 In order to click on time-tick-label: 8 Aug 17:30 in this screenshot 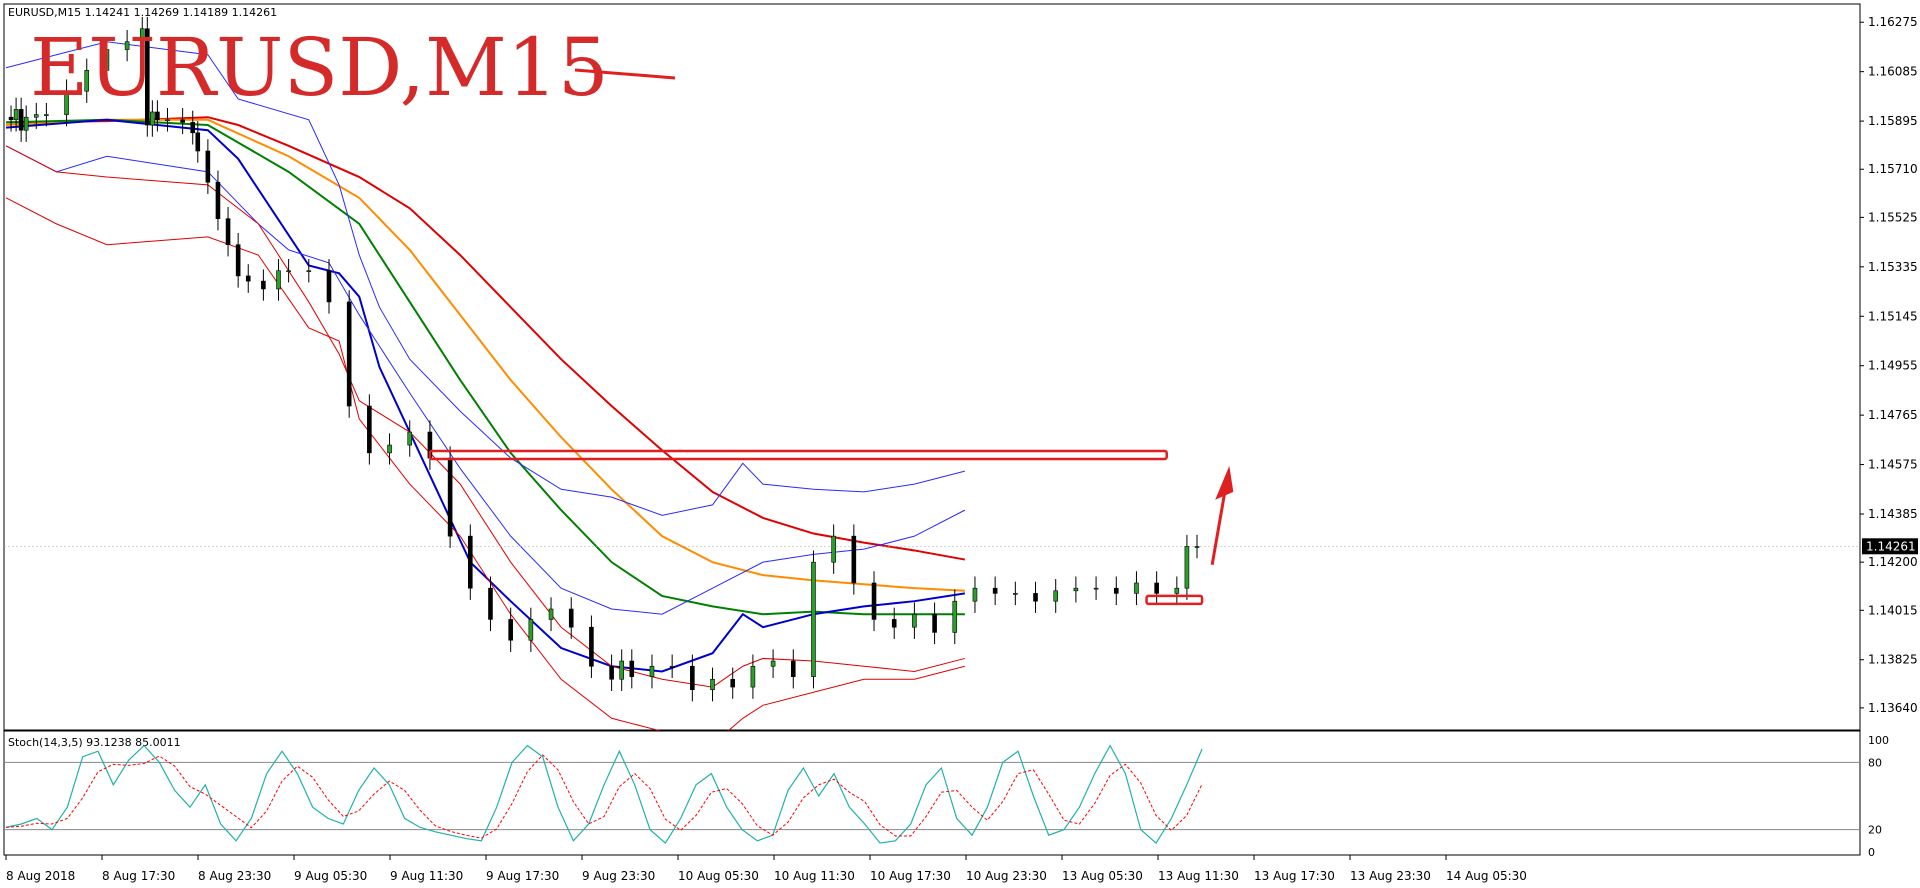, I will do `click(138, 876)`.